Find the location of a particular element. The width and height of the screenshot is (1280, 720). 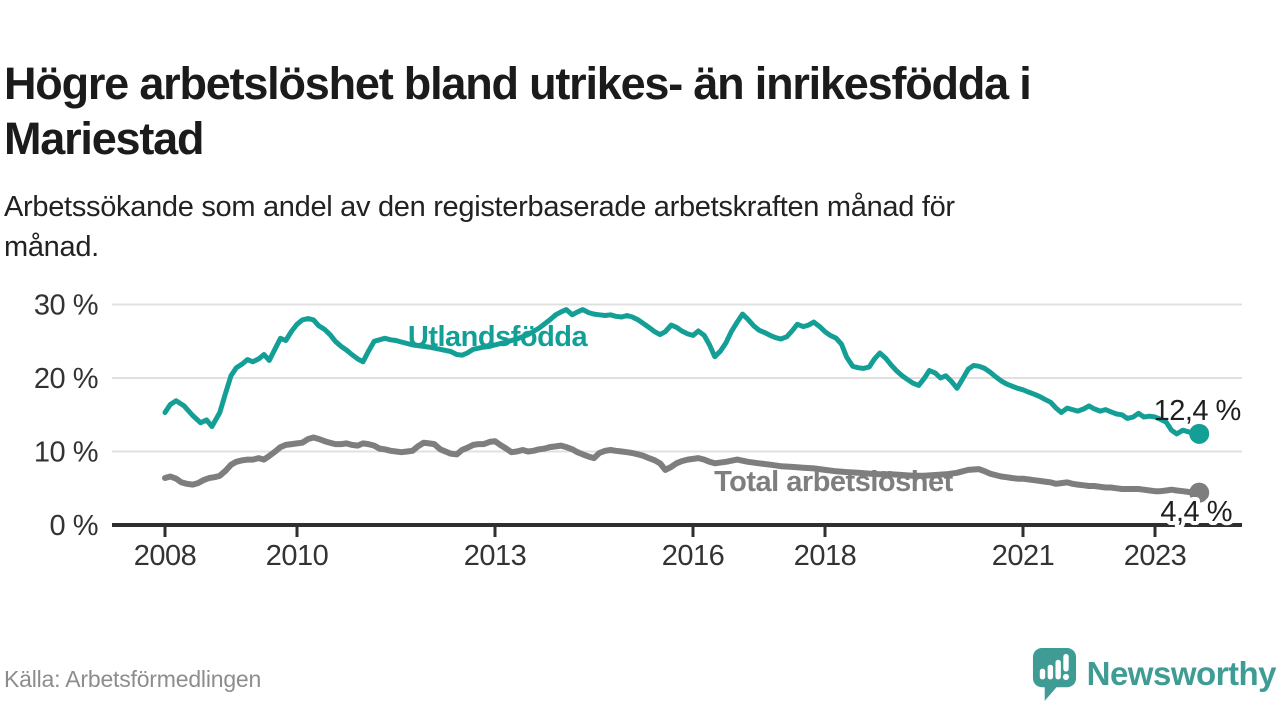

y-axis-label: 0 % is located at coordinates (74, 526).